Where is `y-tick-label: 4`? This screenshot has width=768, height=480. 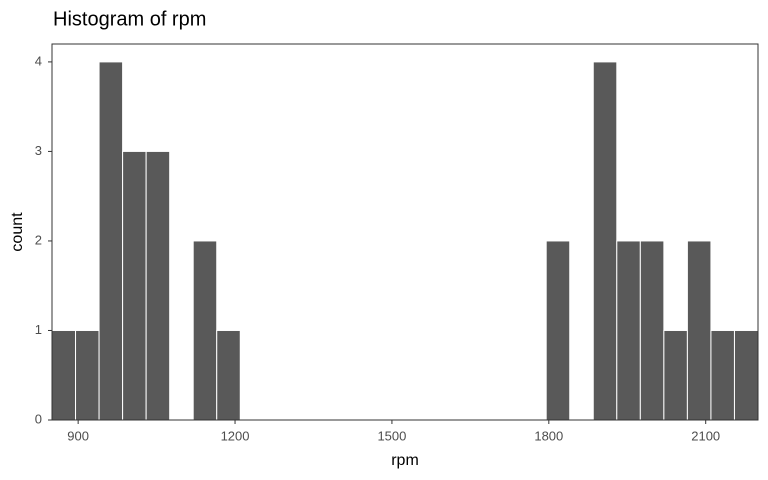
y-tick-label: 4 is located at coordinates (38, 60).